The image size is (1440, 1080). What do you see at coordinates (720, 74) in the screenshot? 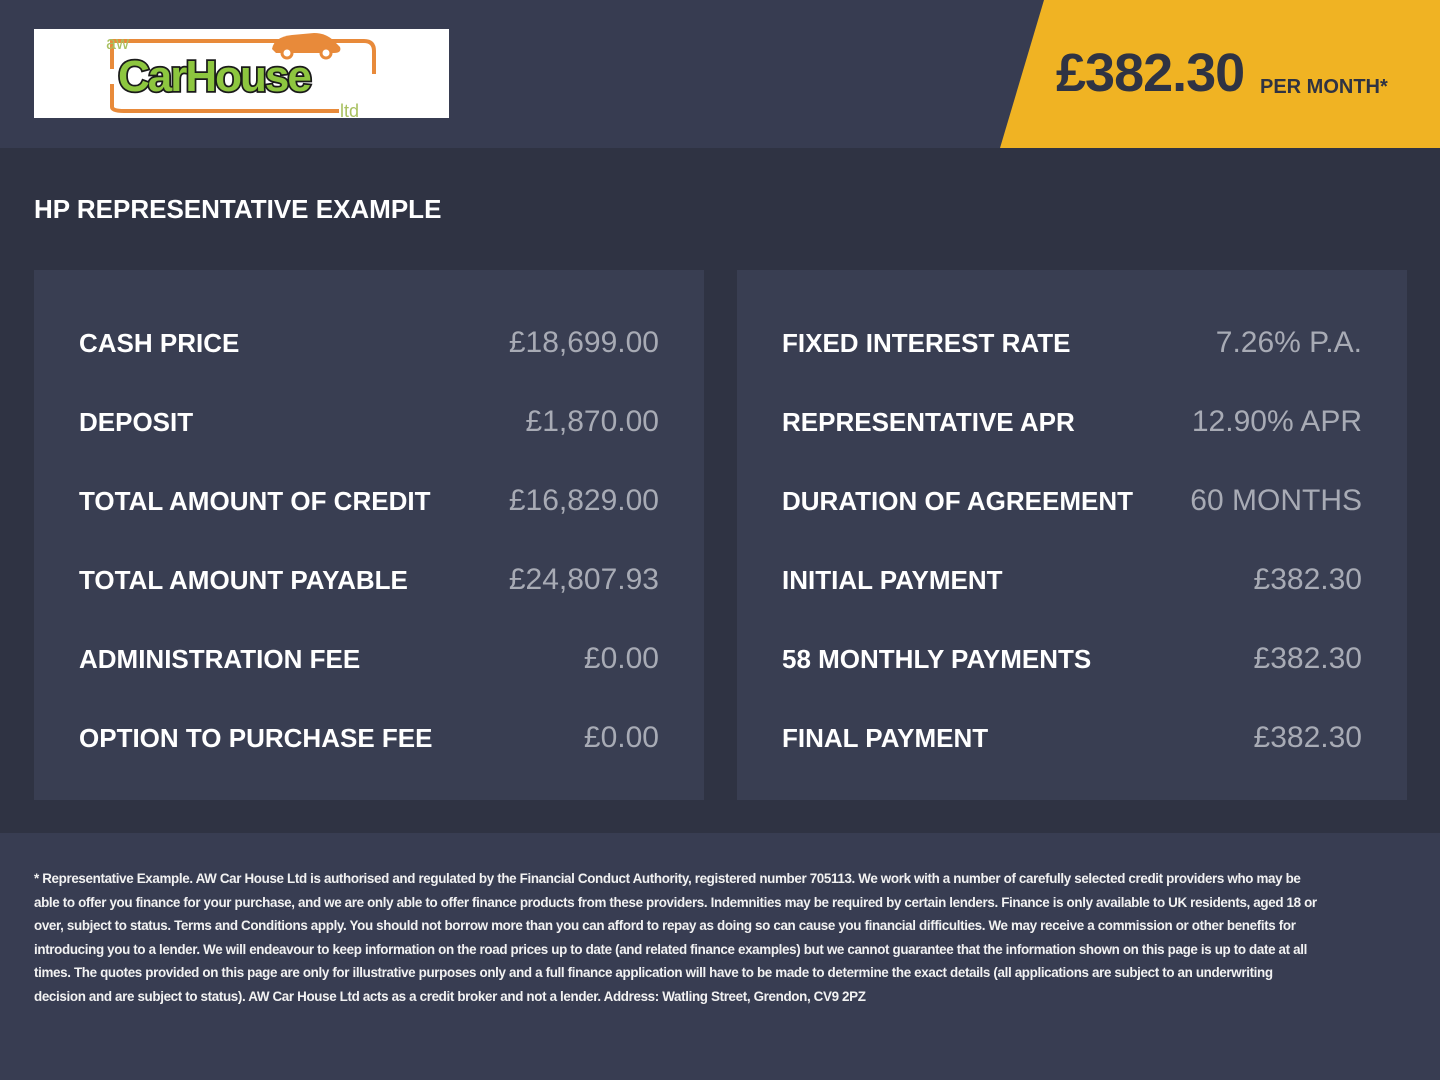
I see `header: aw CarHouse ltd £382.30 PER MONTH*` at bounding box center [720, 74].